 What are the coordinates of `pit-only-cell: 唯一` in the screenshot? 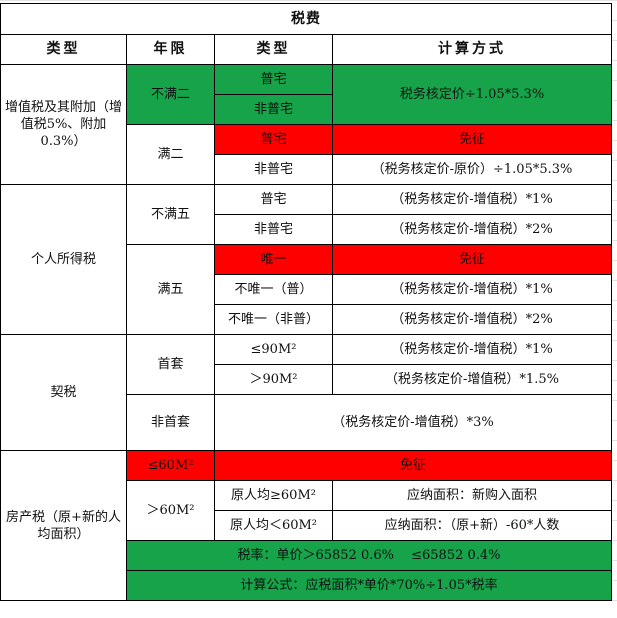 It's located at (273, 259).